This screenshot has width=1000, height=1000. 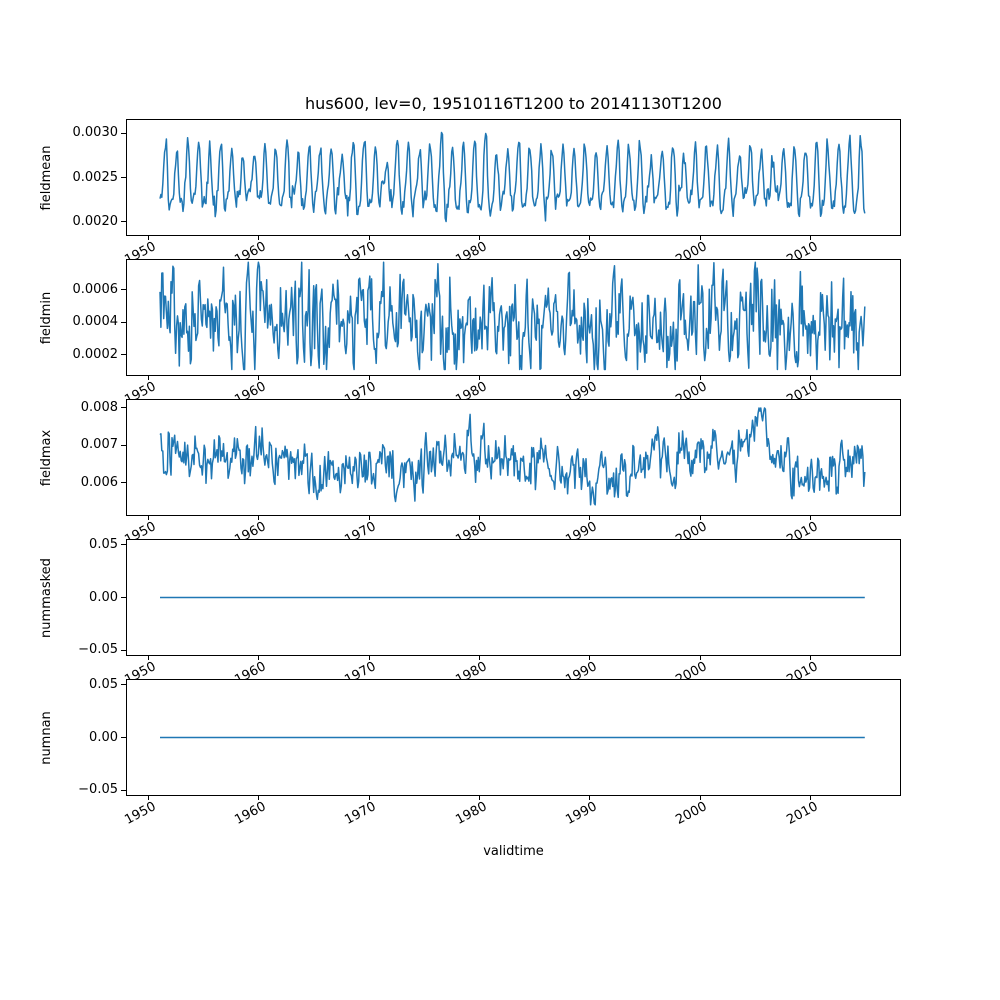 What do you see at coordinates (99, 407) in the screenshot?
I see `y-tick-label: 0.008` at bounding box center [99, 407].